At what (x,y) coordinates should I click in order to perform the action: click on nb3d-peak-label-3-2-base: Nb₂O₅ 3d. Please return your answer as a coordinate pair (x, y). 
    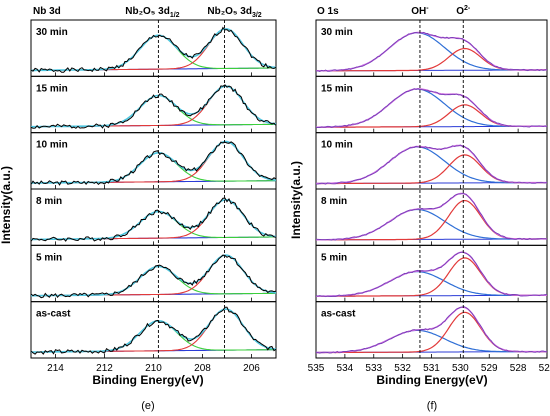
    Looking at the image, I should click on (229, 11).